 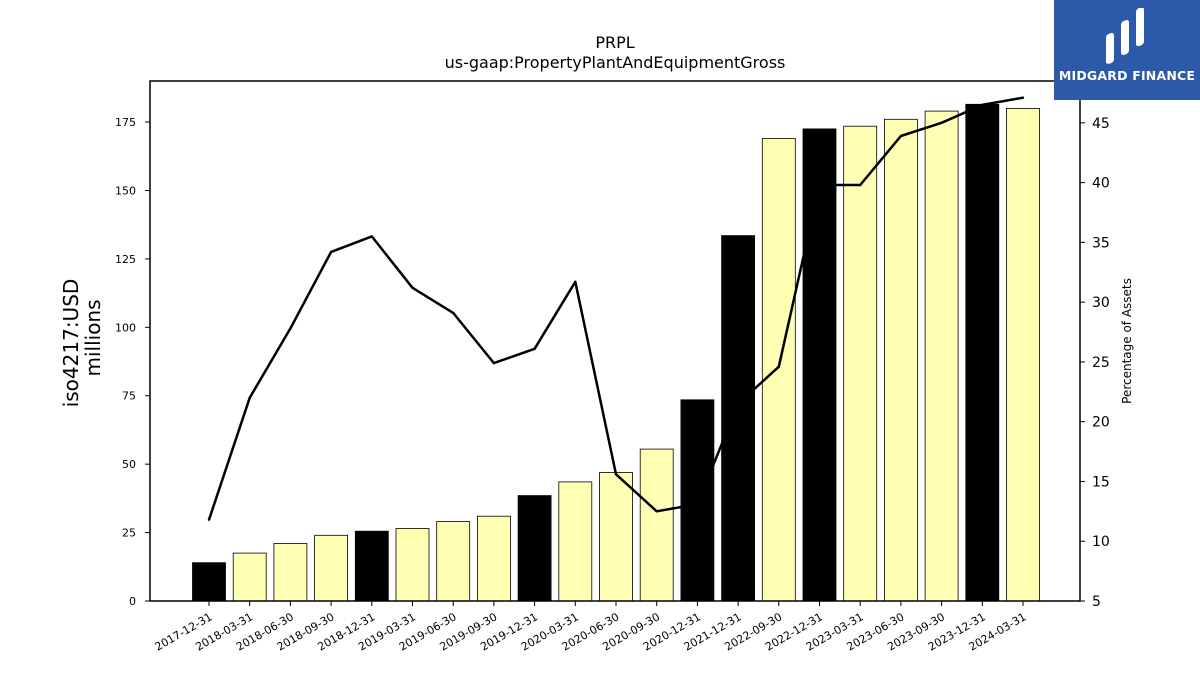 What do you see at coordinates (1127, 75) in the screenshot?
I see `logo-text: MIDGARD FINANCE` at bounding box center [1127, 75].